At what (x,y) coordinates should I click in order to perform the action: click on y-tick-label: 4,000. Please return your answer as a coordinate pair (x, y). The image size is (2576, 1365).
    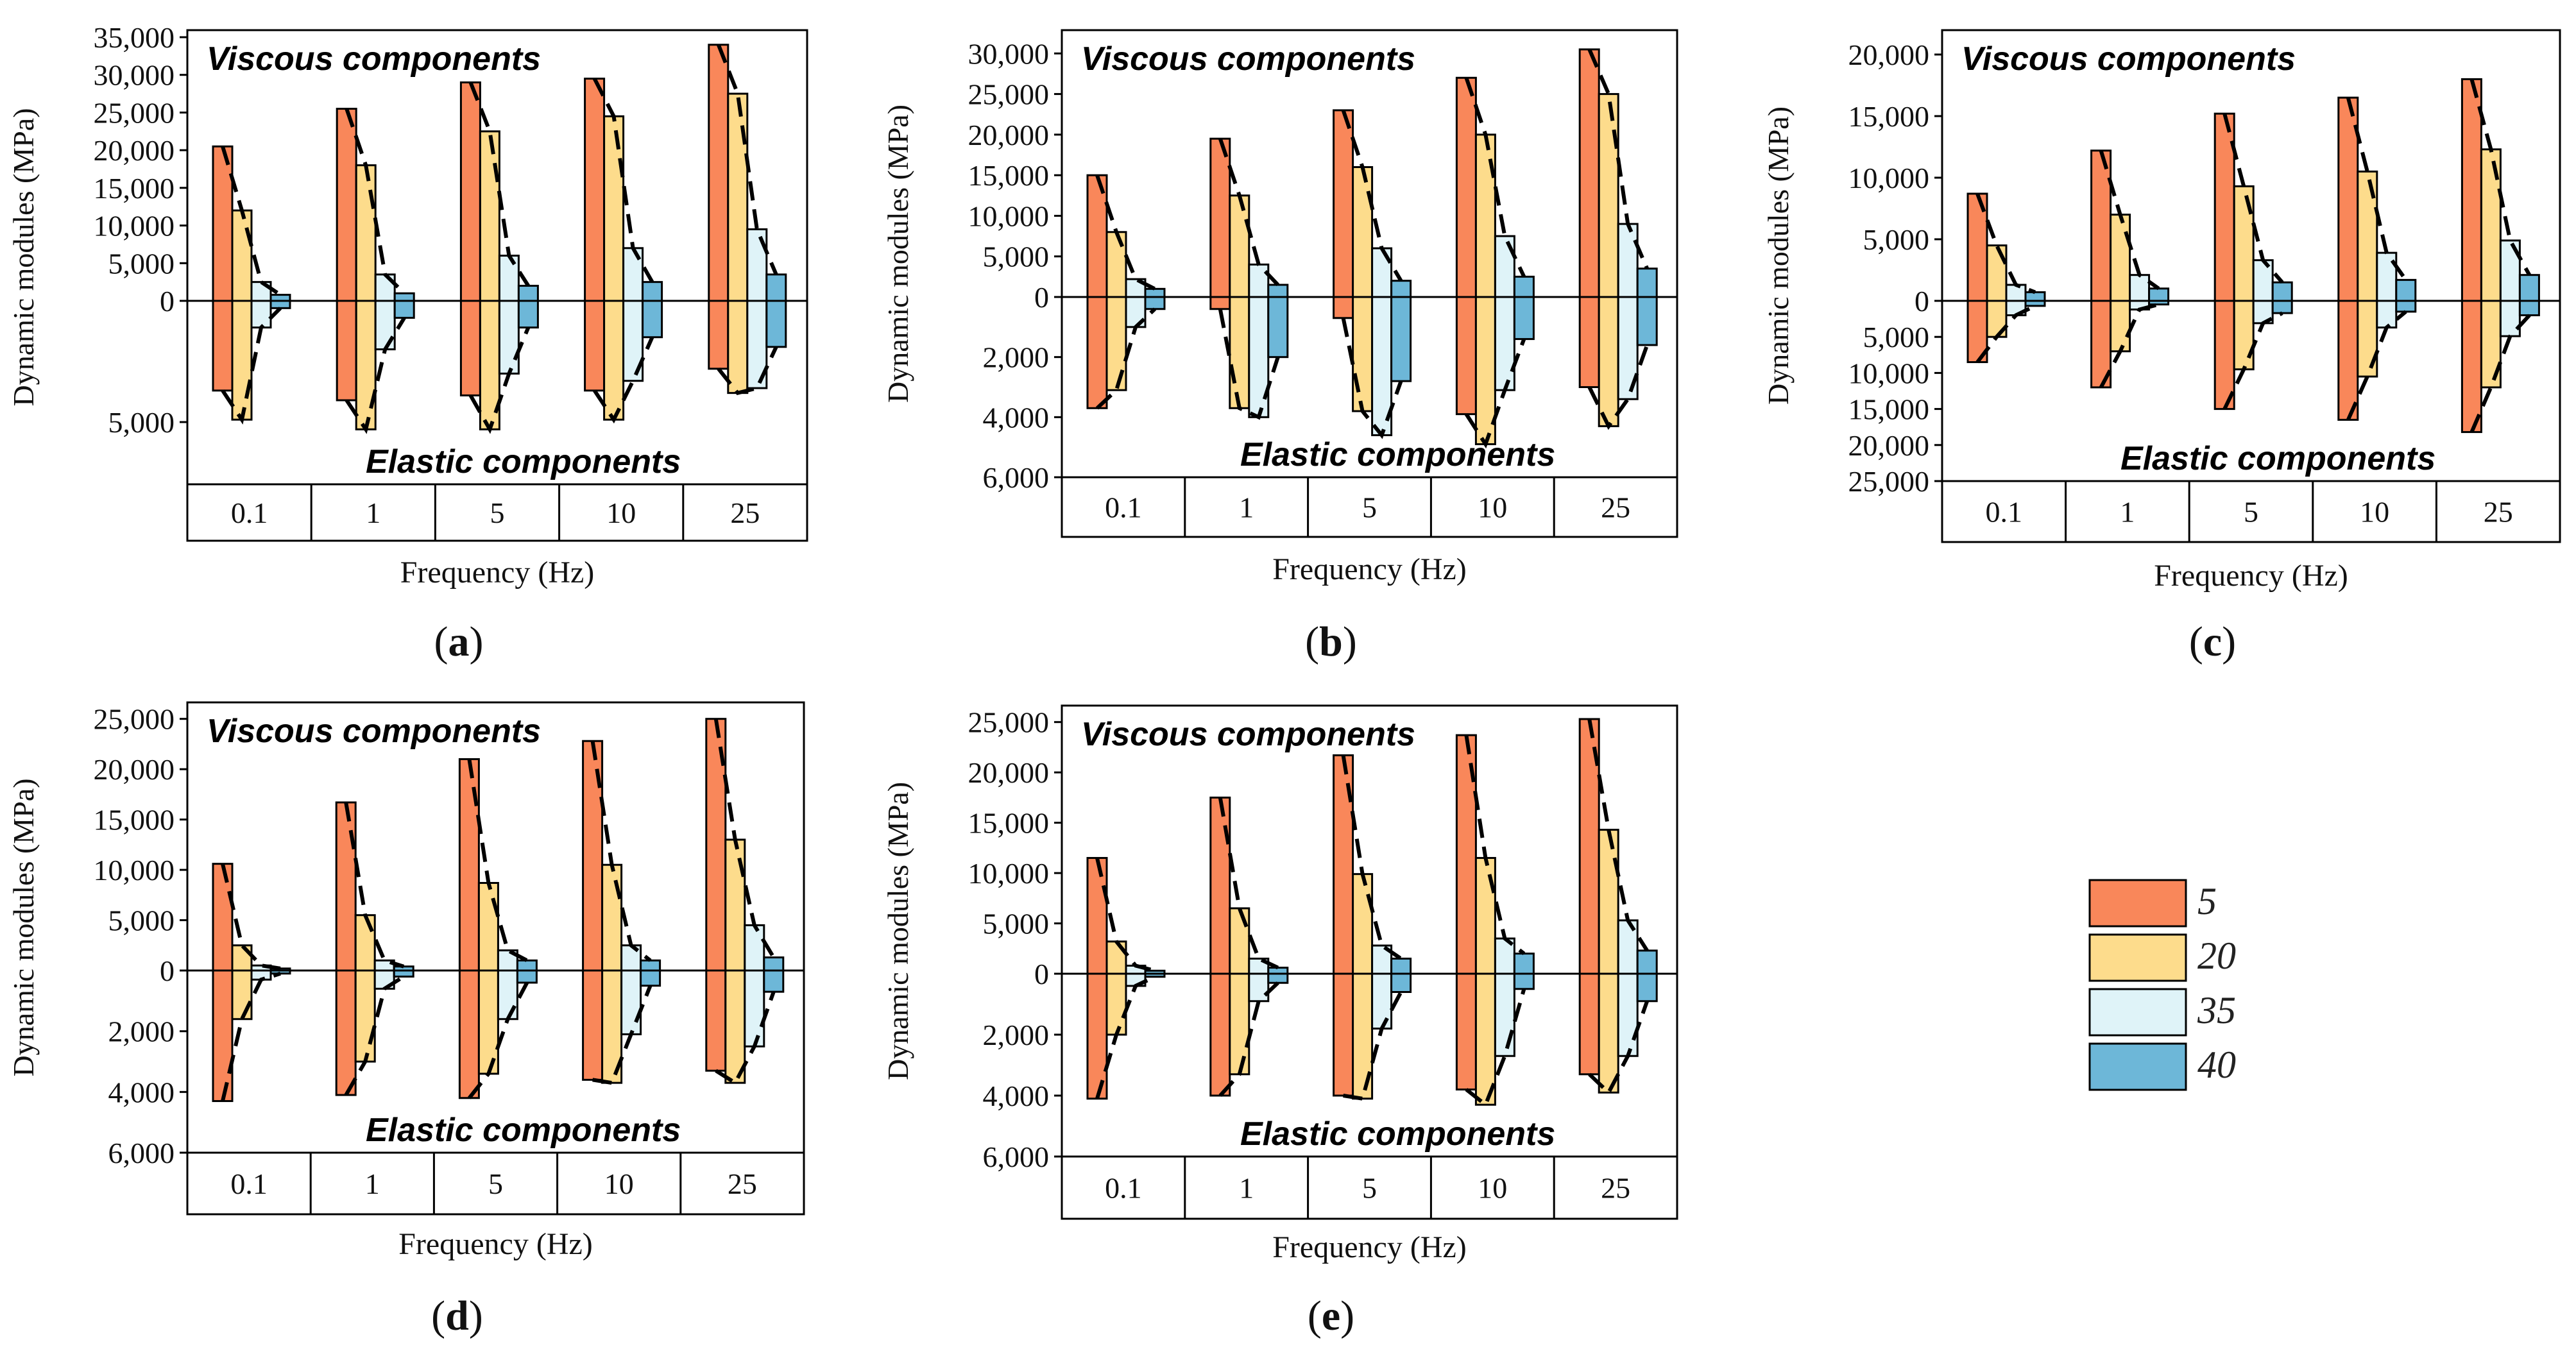
    Looking at the image, I should click on (141, 1092).